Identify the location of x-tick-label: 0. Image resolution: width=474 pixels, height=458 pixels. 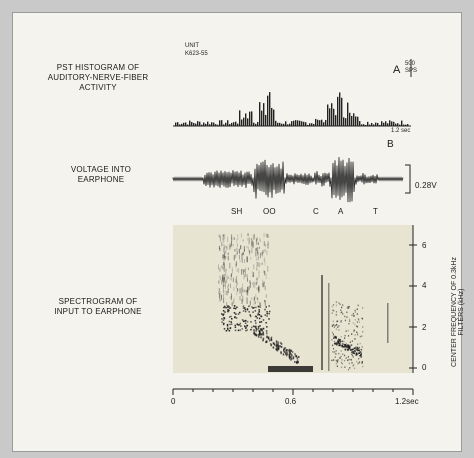
(173, 401).